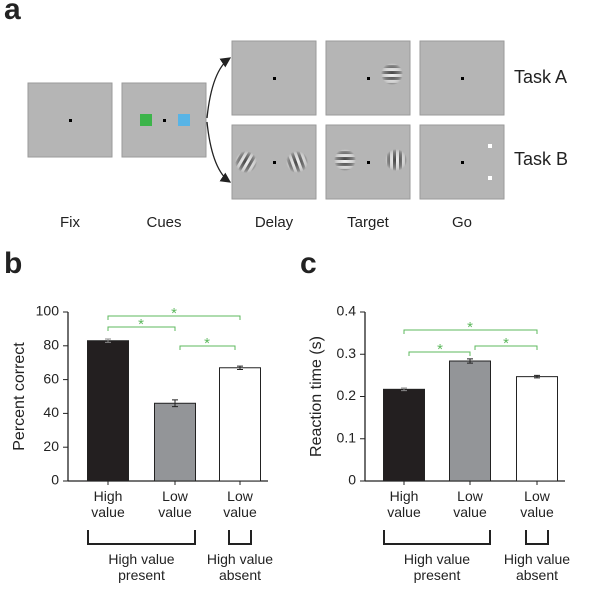  I want to click on y-axis-label: Percent correct, so click(19, 396).